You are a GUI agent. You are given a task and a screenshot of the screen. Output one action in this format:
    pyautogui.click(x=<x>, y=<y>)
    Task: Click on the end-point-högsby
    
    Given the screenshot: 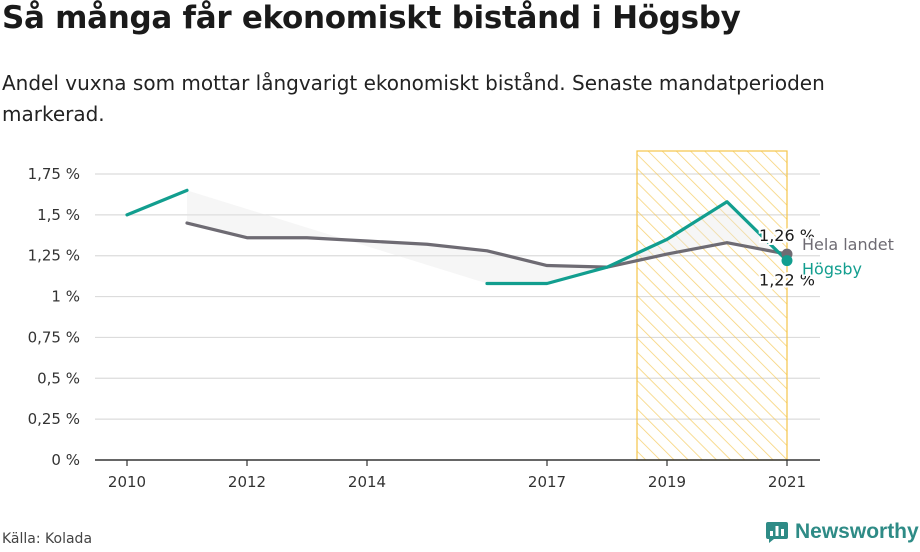 What is the action you would take?
    pyautogui.click(x=787, y=261)
    